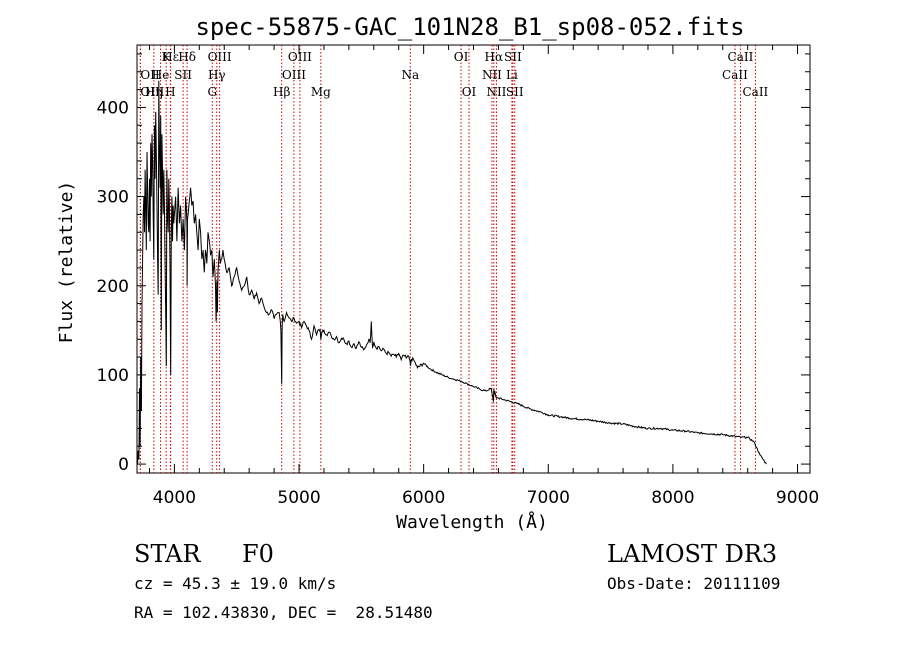 The height and width of the screenshot is (649, 900). I want to click on y-tick-label: 200, so click(113, 287).